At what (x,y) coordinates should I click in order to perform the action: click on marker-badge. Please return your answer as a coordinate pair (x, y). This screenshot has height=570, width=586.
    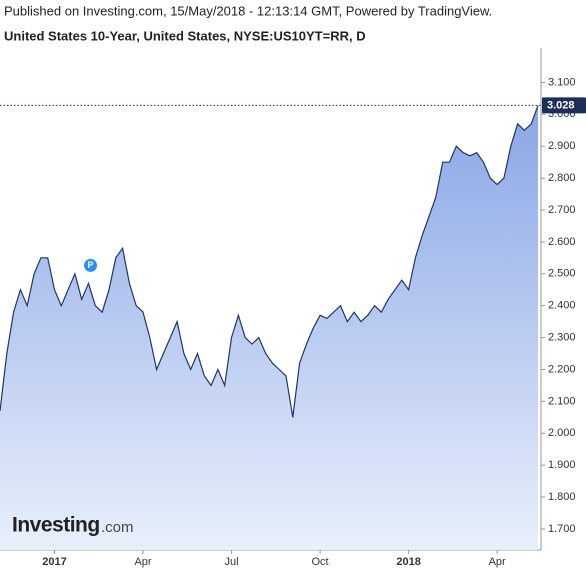
    Looking at the image, I should click on (91, 265).